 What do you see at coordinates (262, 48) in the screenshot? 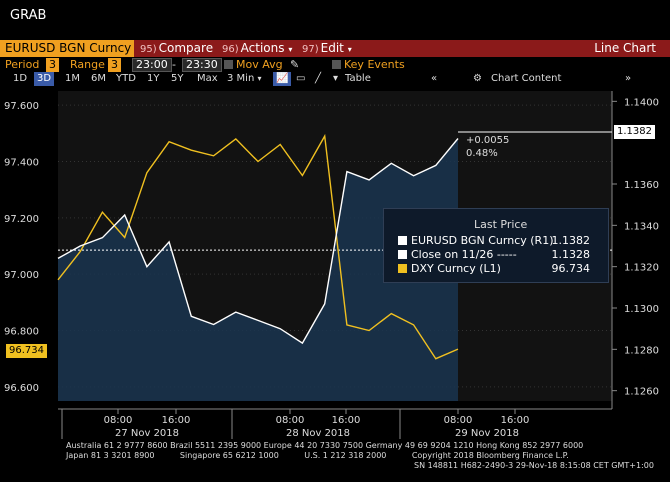
I see `actions-label: Actions` at bounding box center [262, 48].